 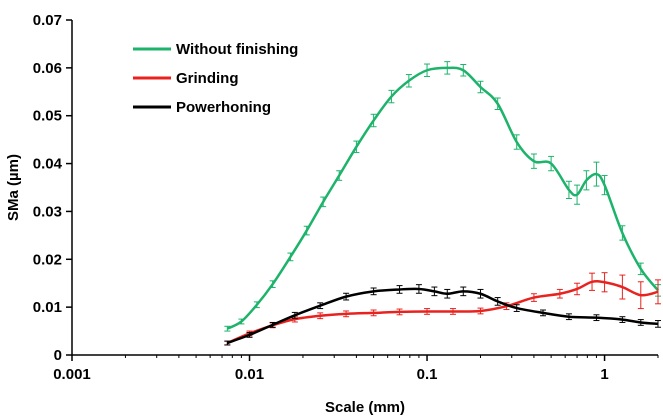 I want to click on y-tick-label: 0.07, so click(x=47, y=20).